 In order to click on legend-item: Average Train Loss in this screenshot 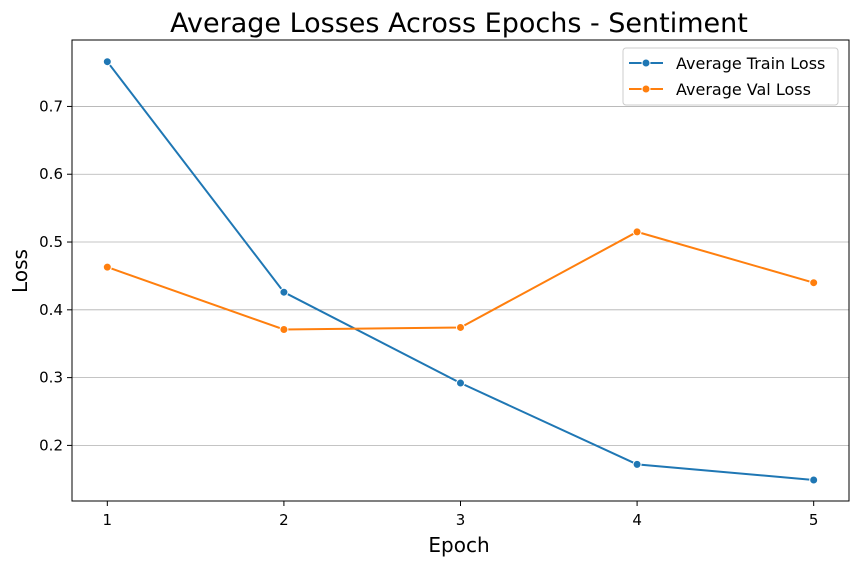, I will do `click(727, 63)`.